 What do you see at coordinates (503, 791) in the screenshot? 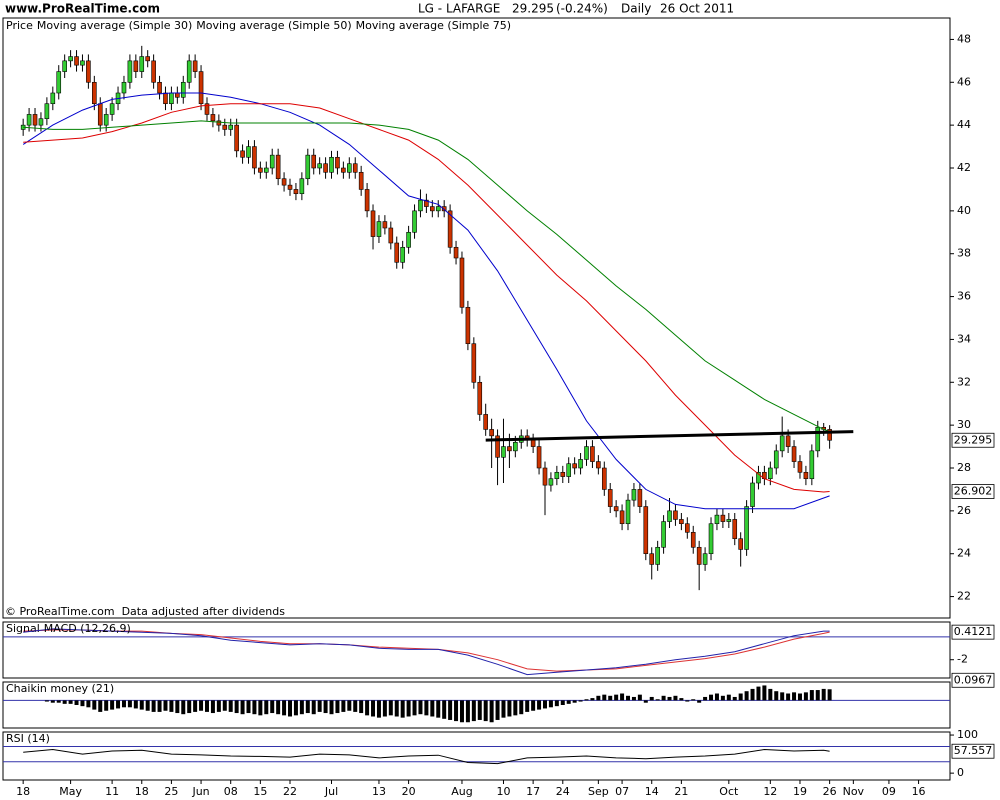
I see `x-tick-label: 10` at bounding box center [503, 791].